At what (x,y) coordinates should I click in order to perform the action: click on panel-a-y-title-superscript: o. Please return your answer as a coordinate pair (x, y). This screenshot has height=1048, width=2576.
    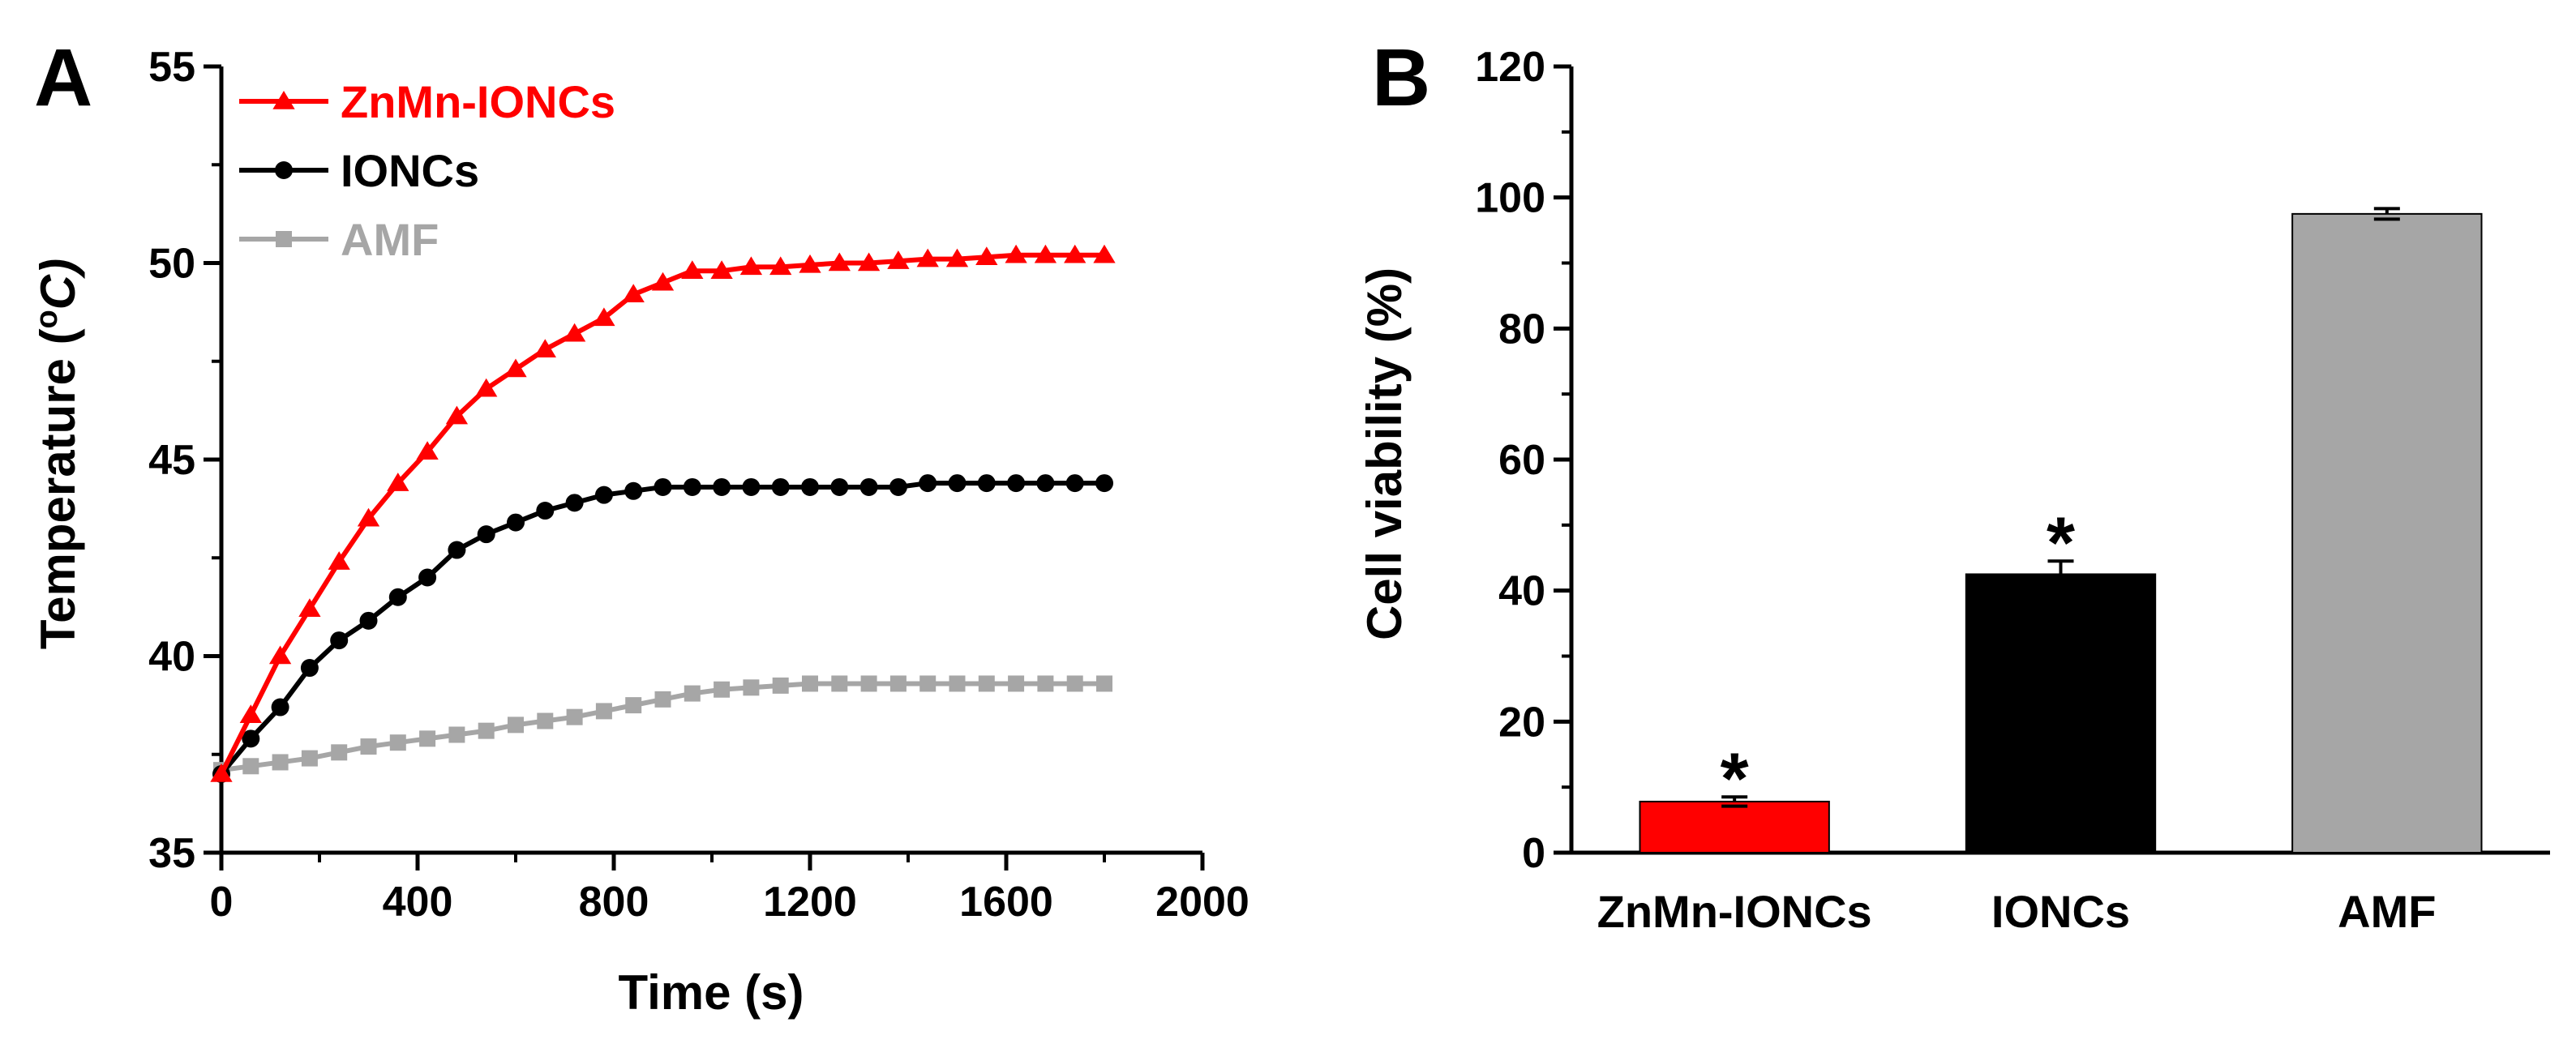
    Looking at the image, I should click on (47, 319).